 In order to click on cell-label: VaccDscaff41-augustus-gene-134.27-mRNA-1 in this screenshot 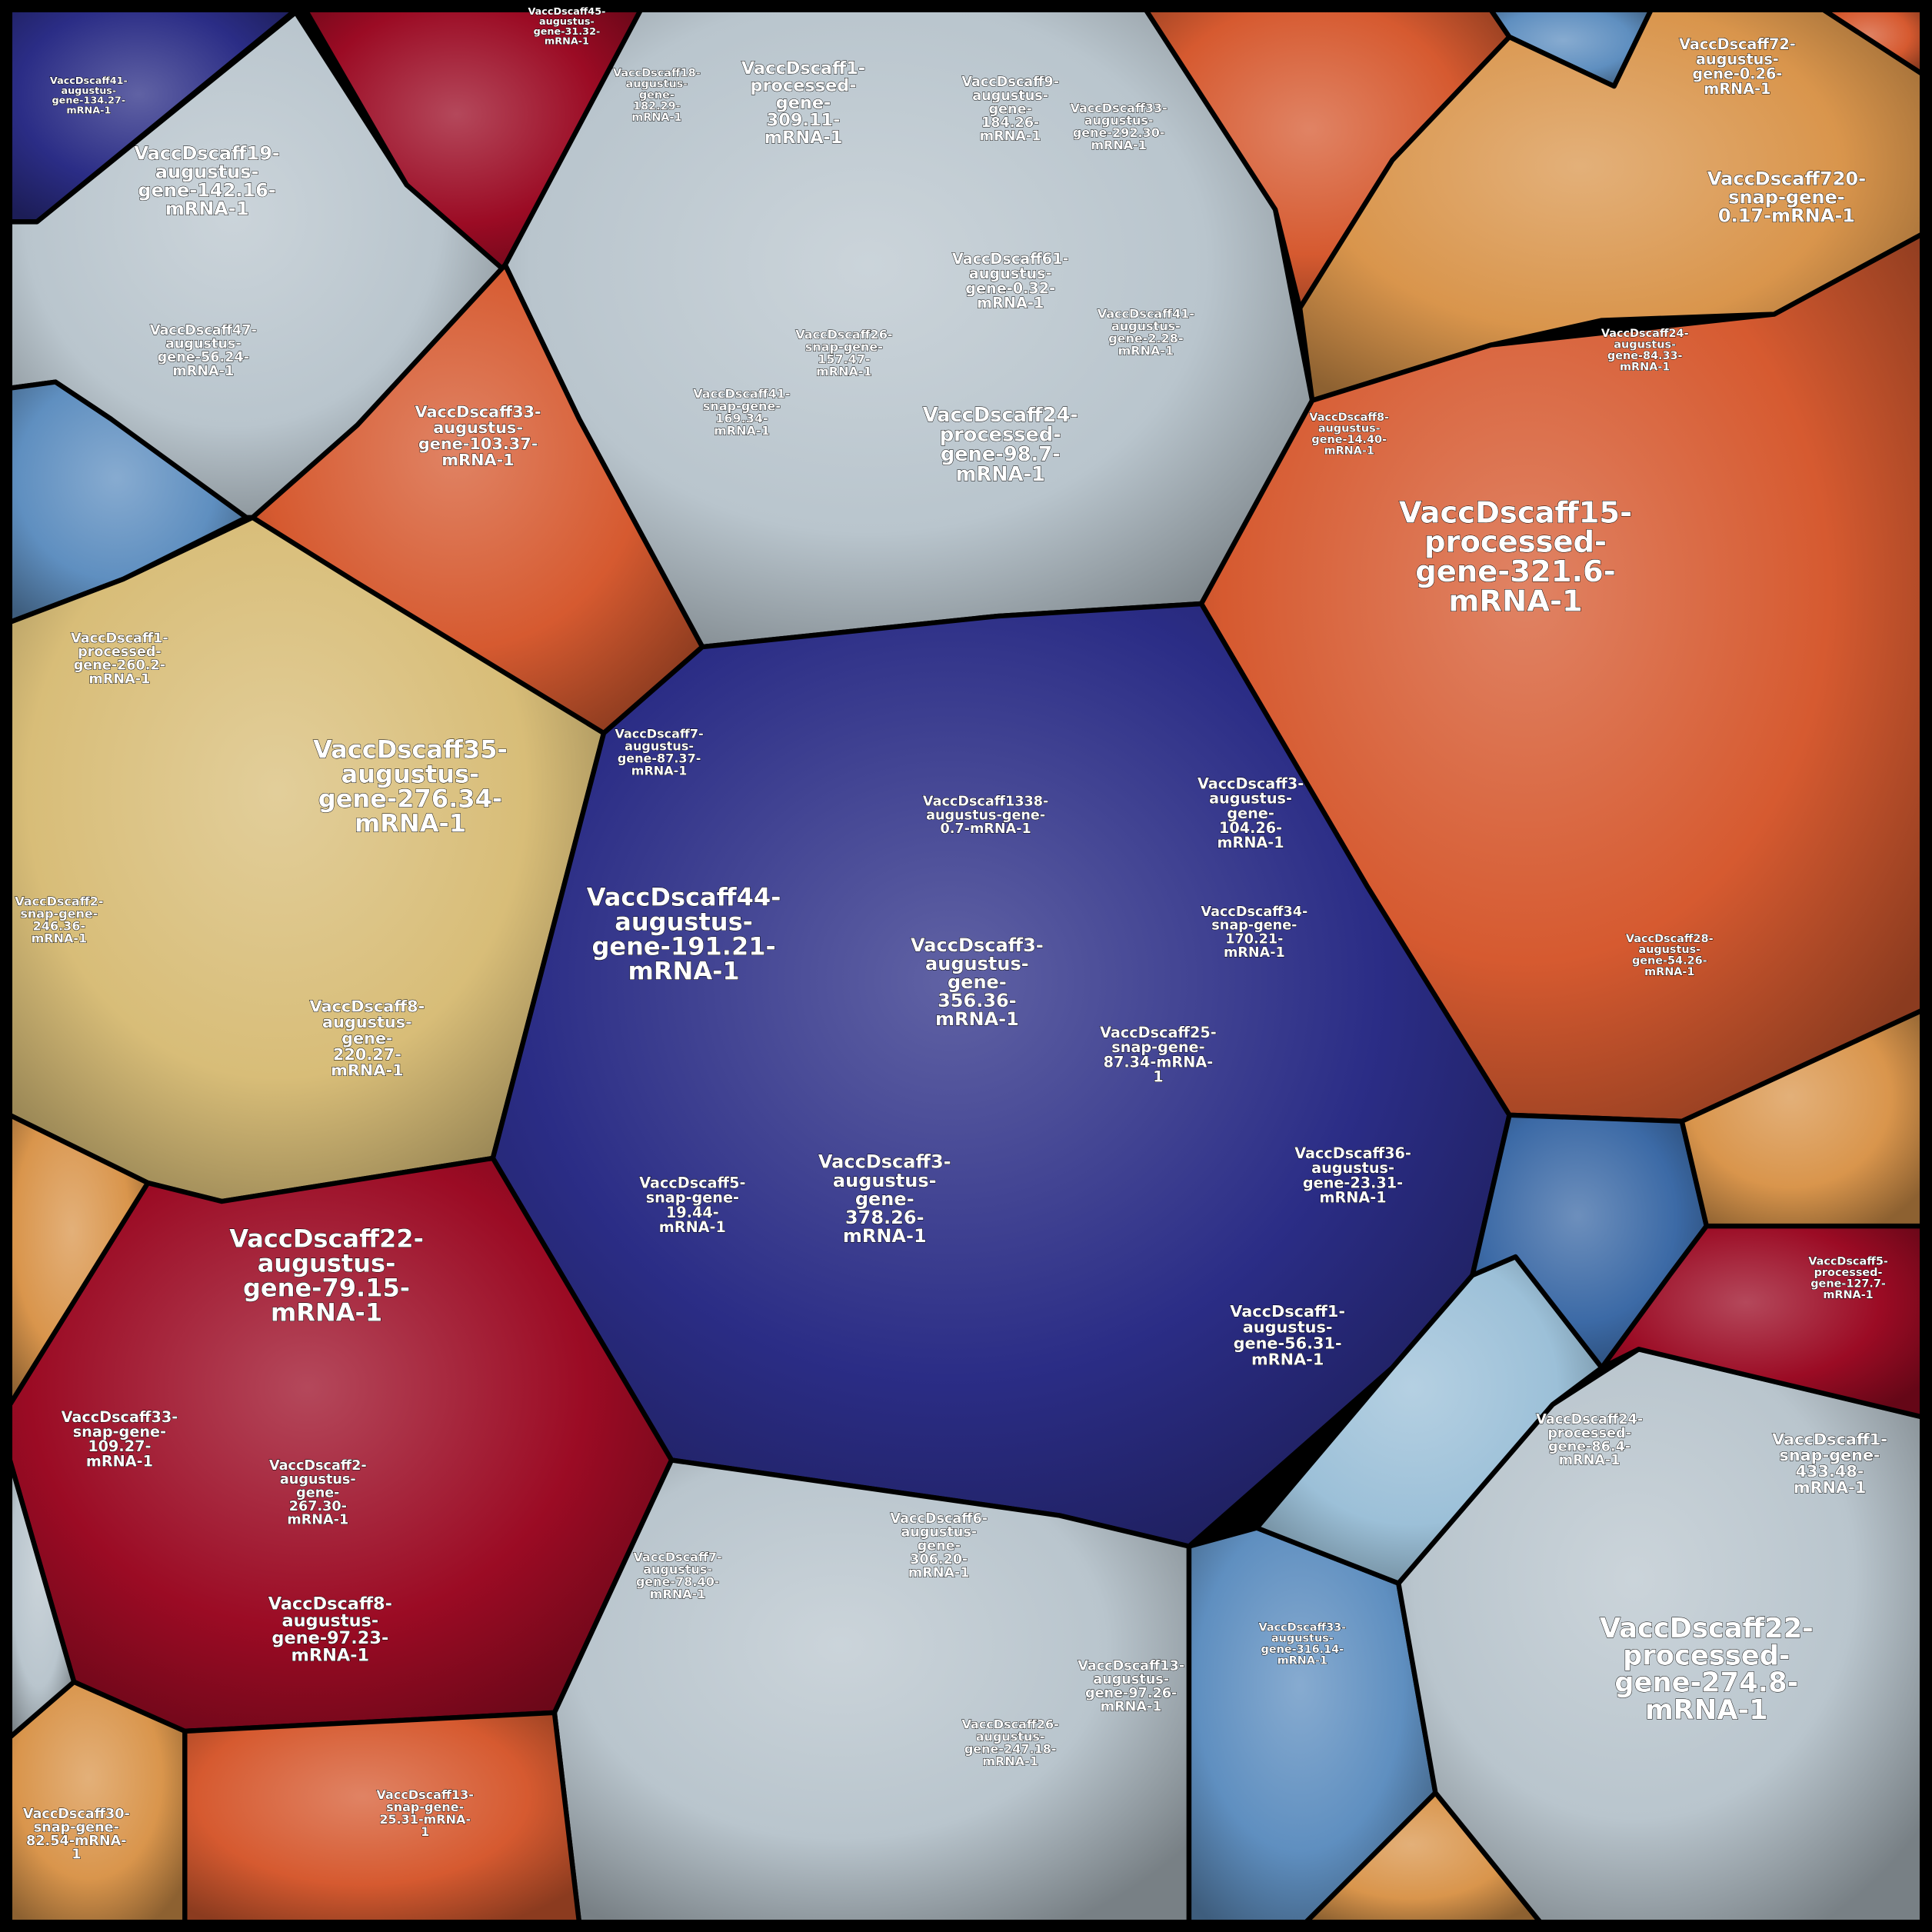, I will do `click(89, 95)`.